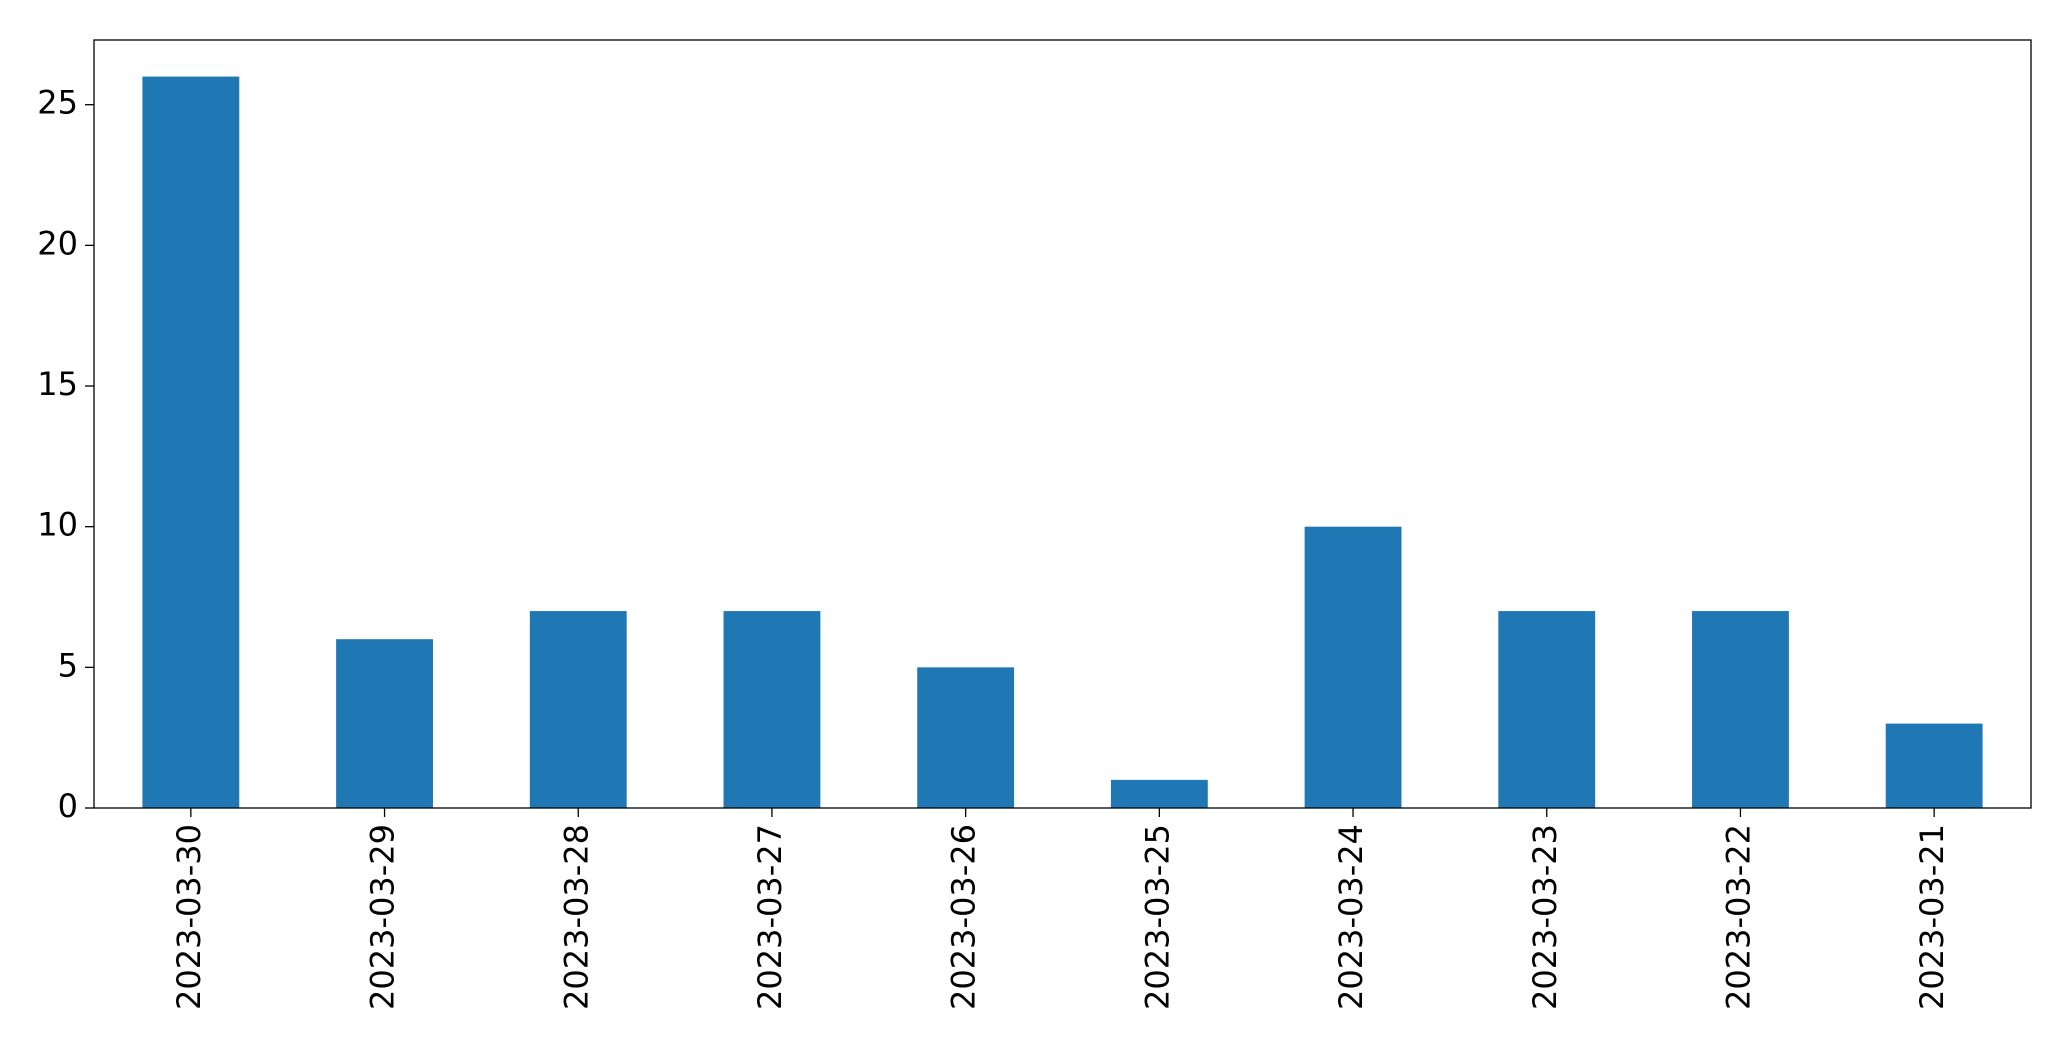 This screenshot has width=2071, height=1061. I want to click on x-tick-label: 2023-03-25, so click(1157, 917).